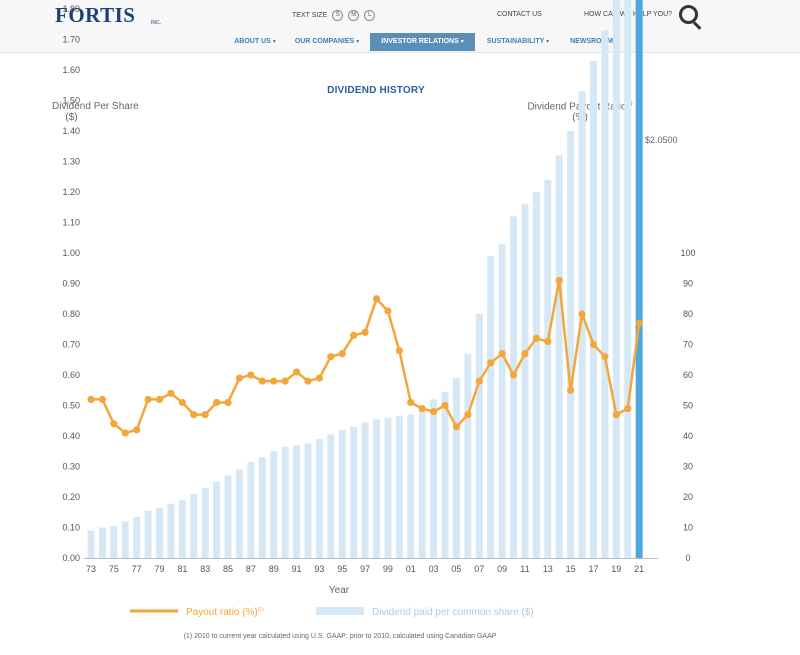 This screenshot has height=655, width=800. What do you see at coordinates (310, 15) in the screenshot?
I see `text-size-label: TEXT SIZE` at bounding box center [310, 15].